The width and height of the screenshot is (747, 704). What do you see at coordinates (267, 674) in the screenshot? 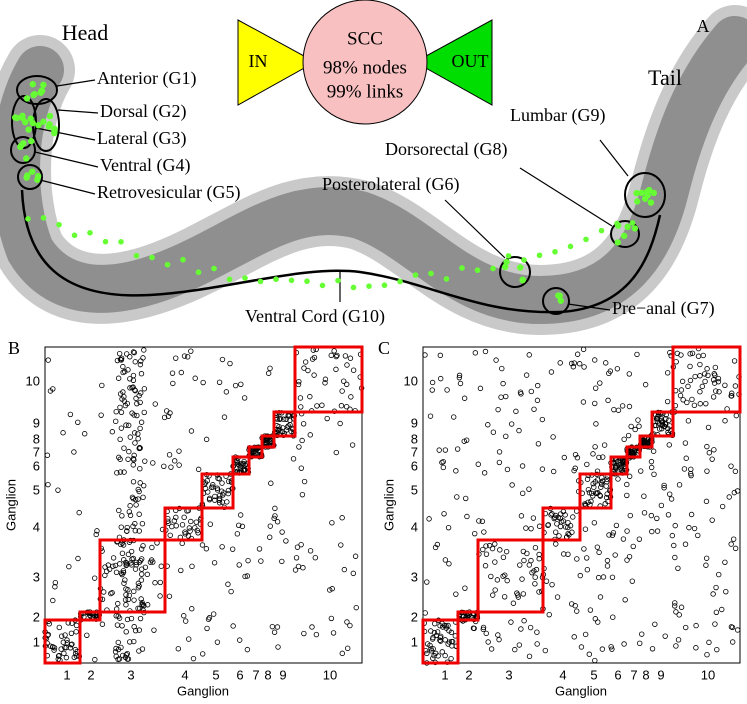
I see `x-tick-label: 8` at bounding box center [267, 674].